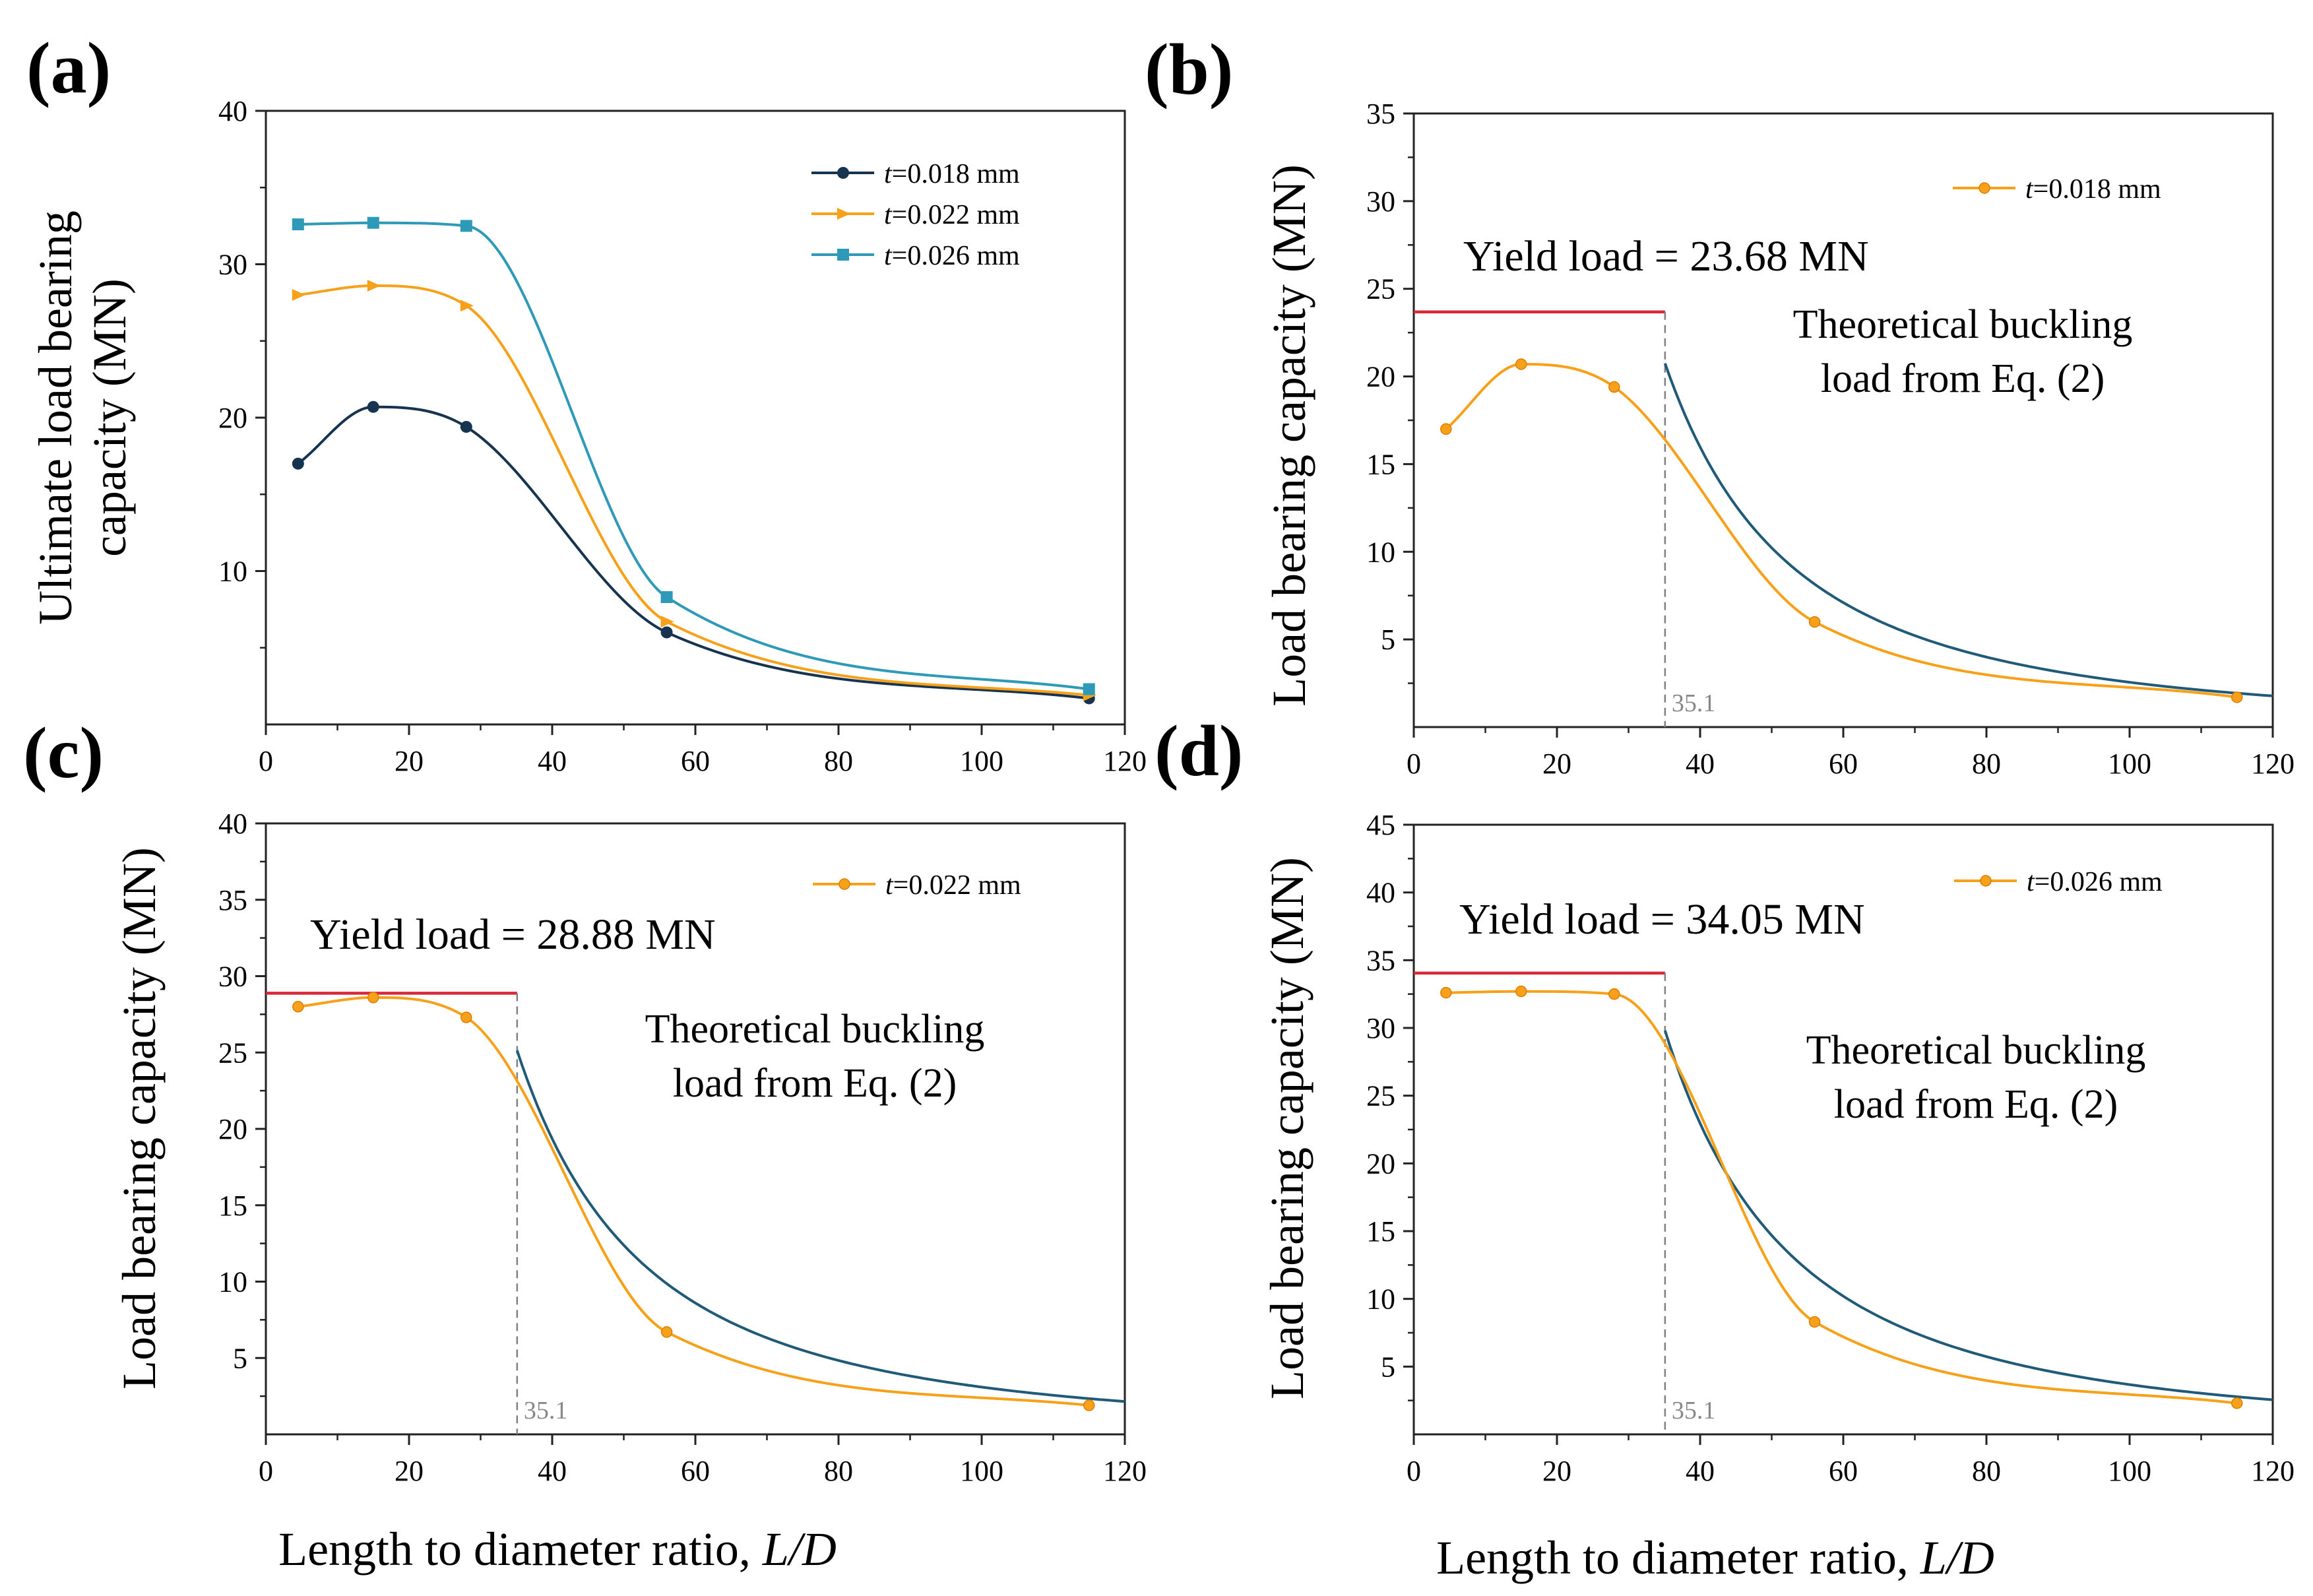 The image size is (2313, 1596). Describe the element at coordinates (109, 417) in the screenshot. I see `y-axis-label-line: capacity (MN)` at that location.